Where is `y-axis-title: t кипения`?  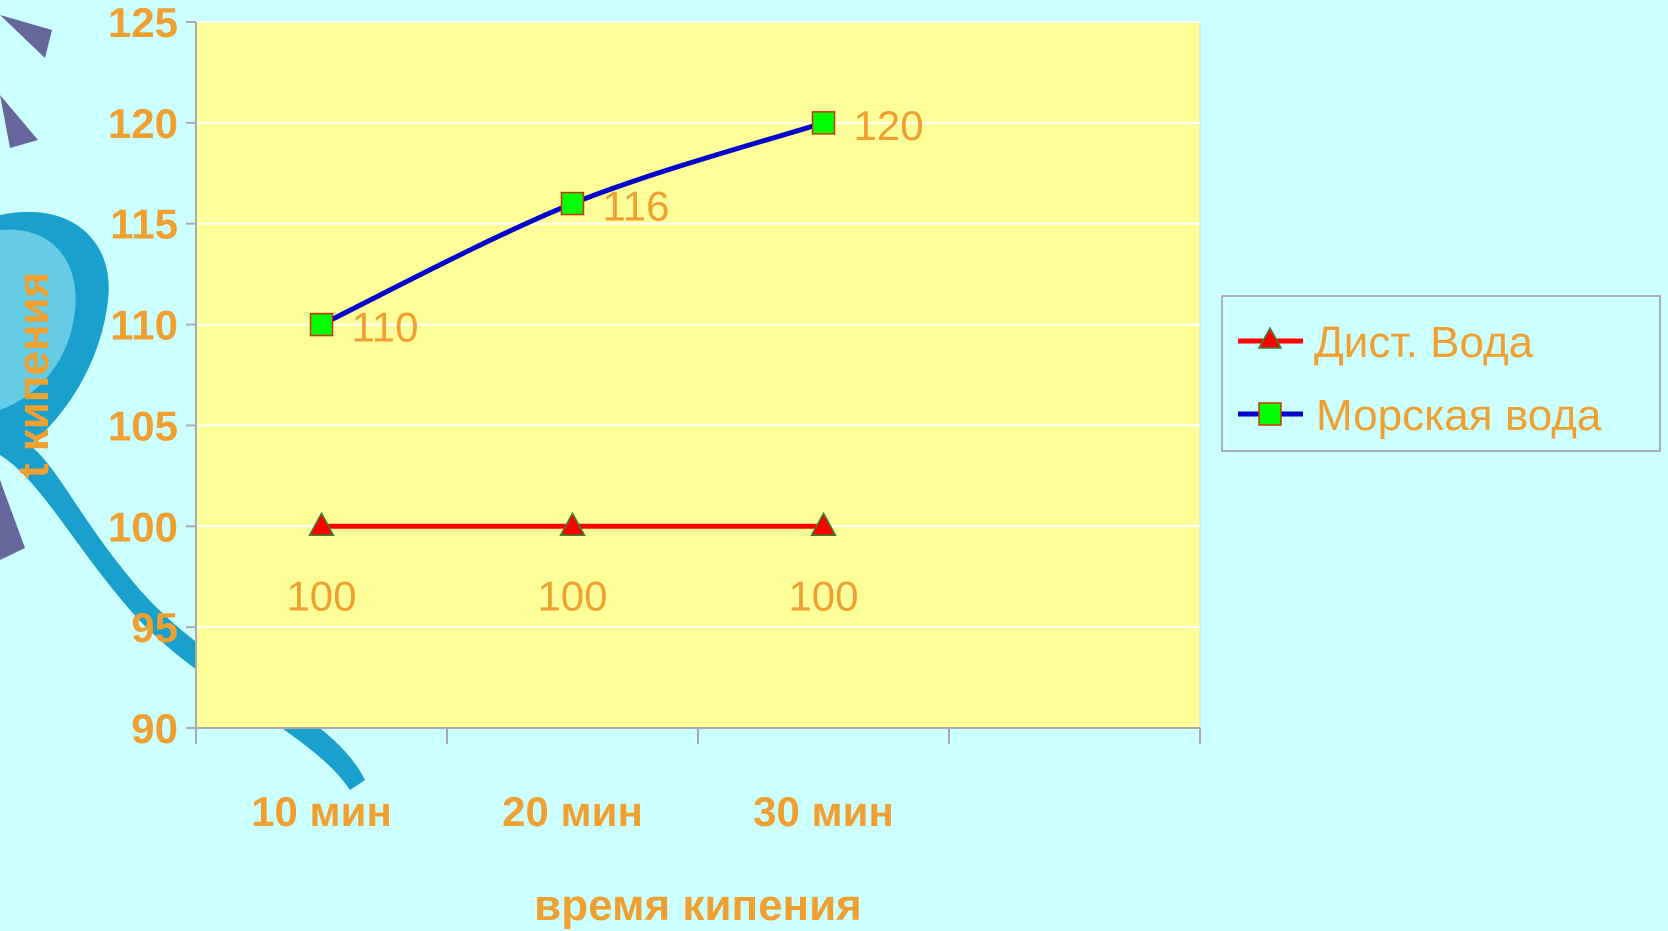
y-axis-title: t кипения is located at coordinates (33, 375).